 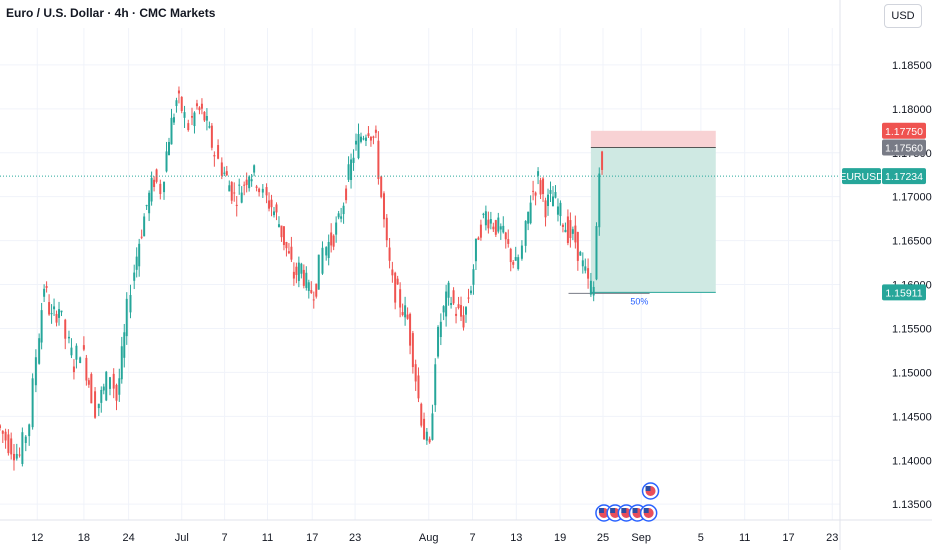 I want to click on x-tick-label: 23, so click(x=355, y=538).